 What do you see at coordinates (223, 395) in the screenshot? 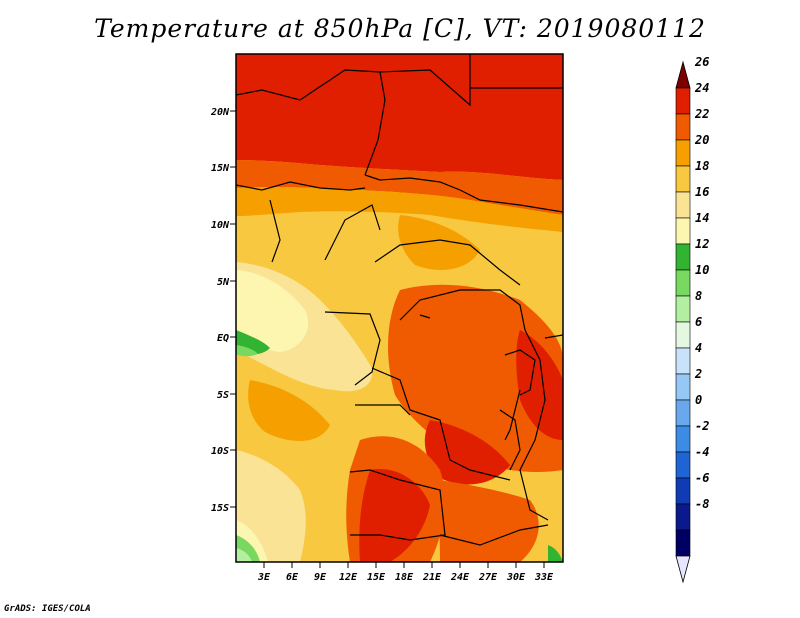
I see `lat-label: 5S` at bounding box center [223, 395].